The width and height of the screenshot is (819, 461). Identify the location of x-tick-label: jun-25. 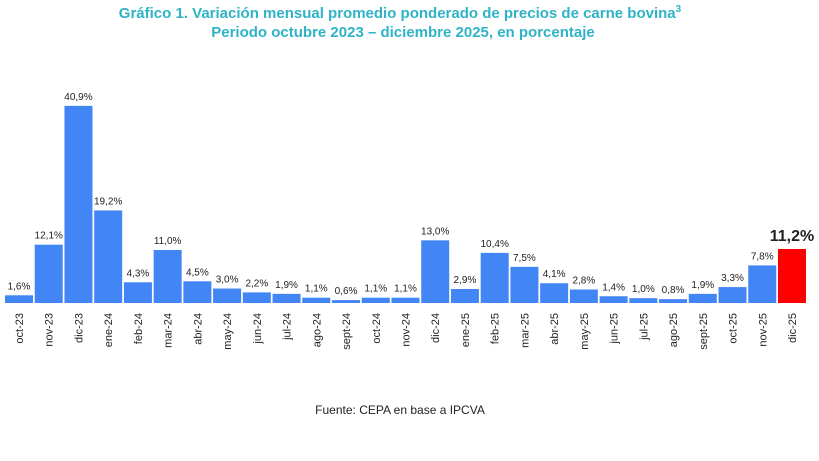
(615, 329).